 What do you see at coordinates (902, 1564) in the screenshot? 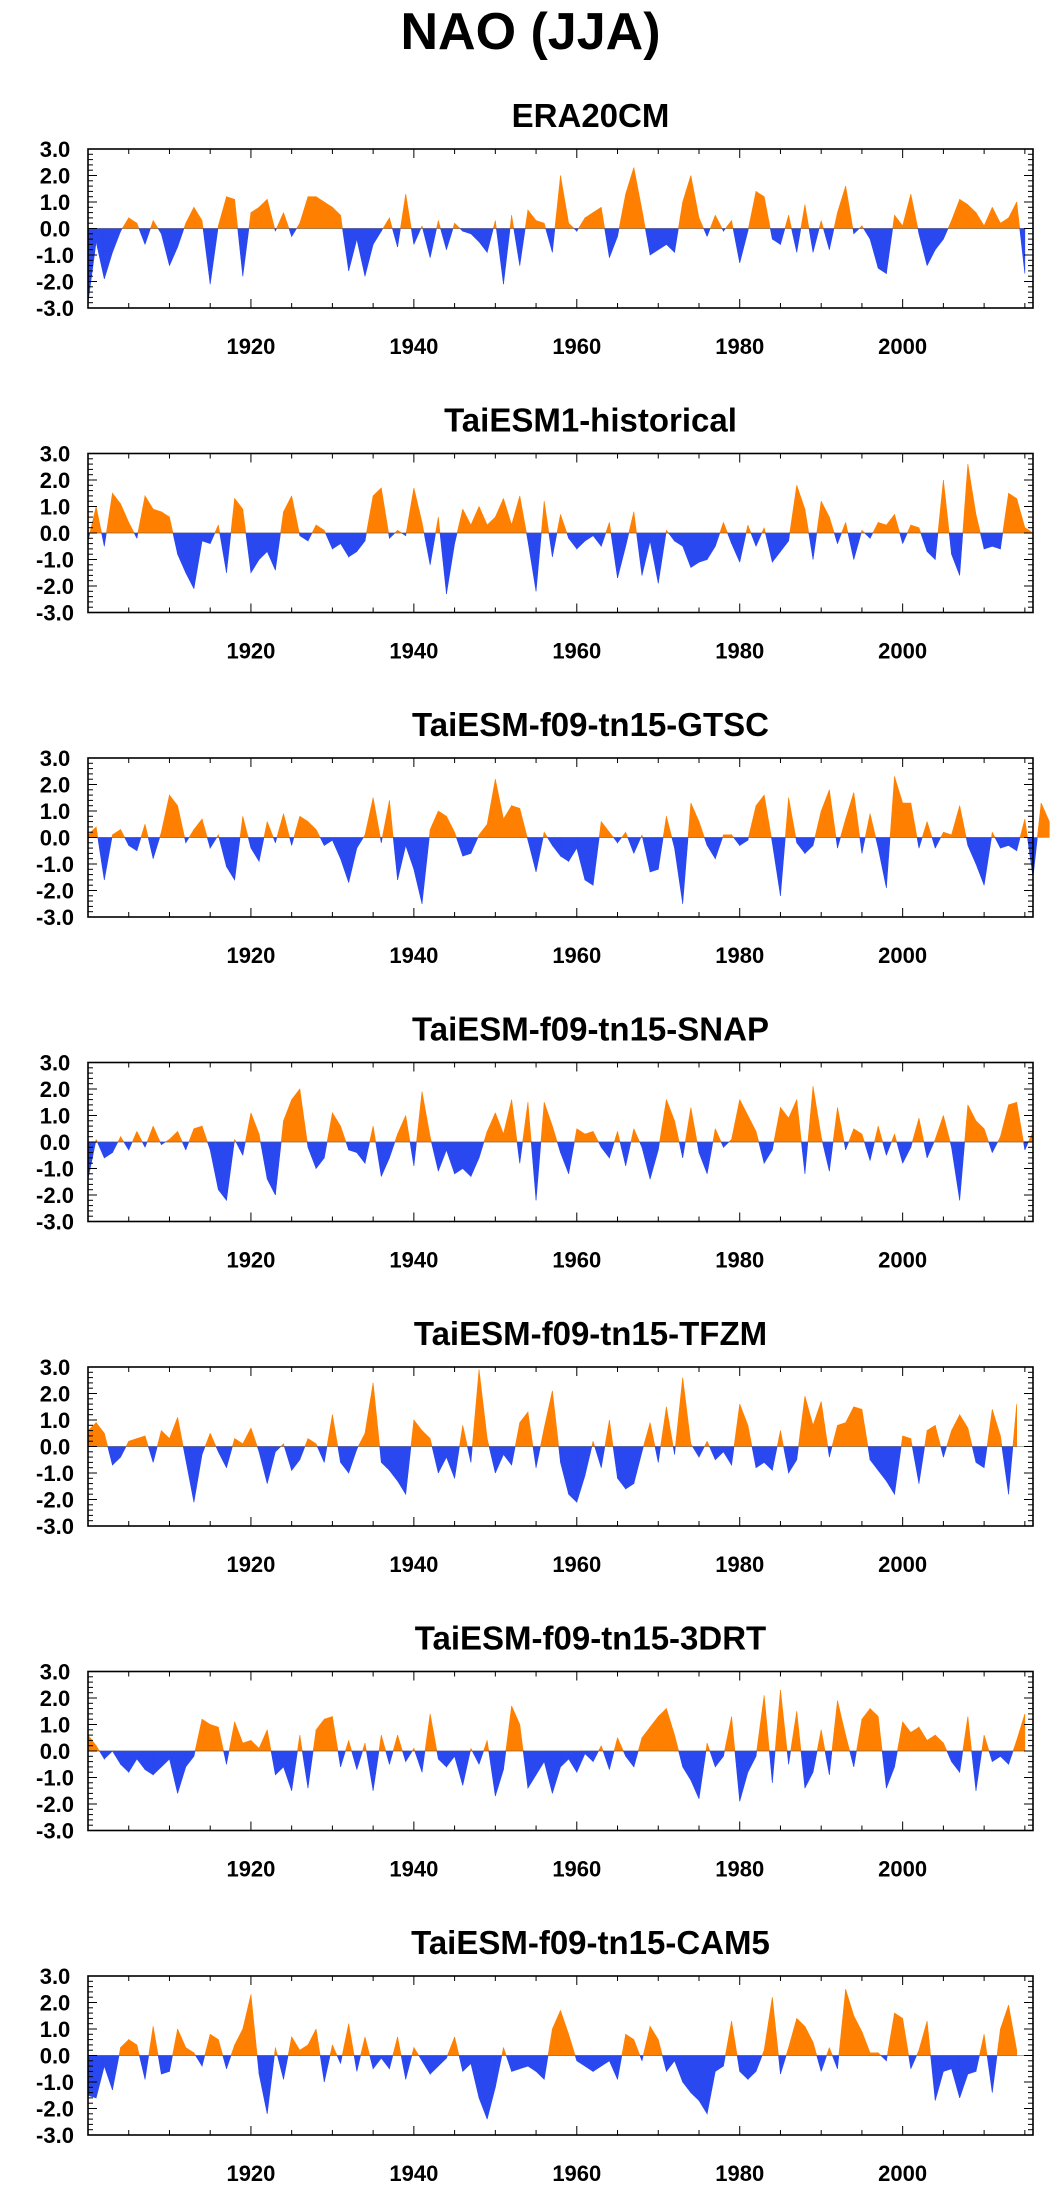
I see `x-tick-label: 2000` at bounding box center [902, 1564].